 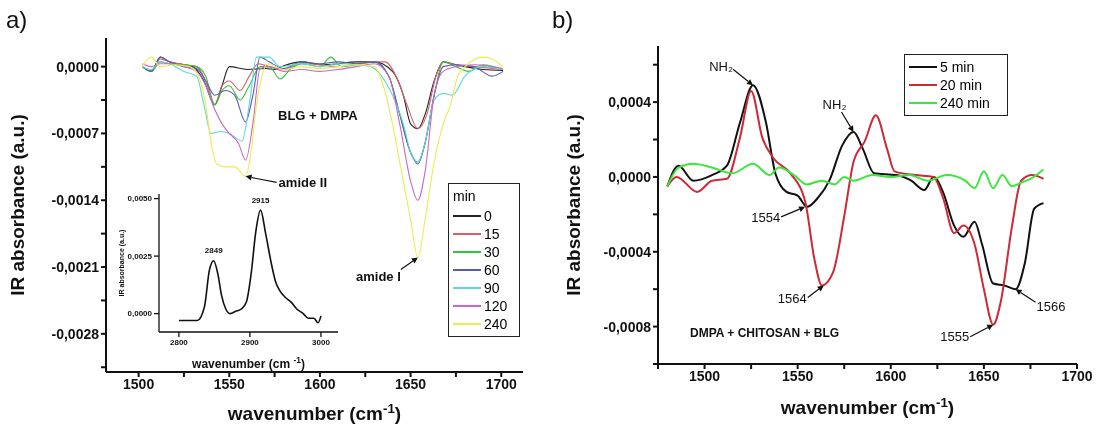 I want to click on legend-label: 240 min, so click(x=965, y=103).